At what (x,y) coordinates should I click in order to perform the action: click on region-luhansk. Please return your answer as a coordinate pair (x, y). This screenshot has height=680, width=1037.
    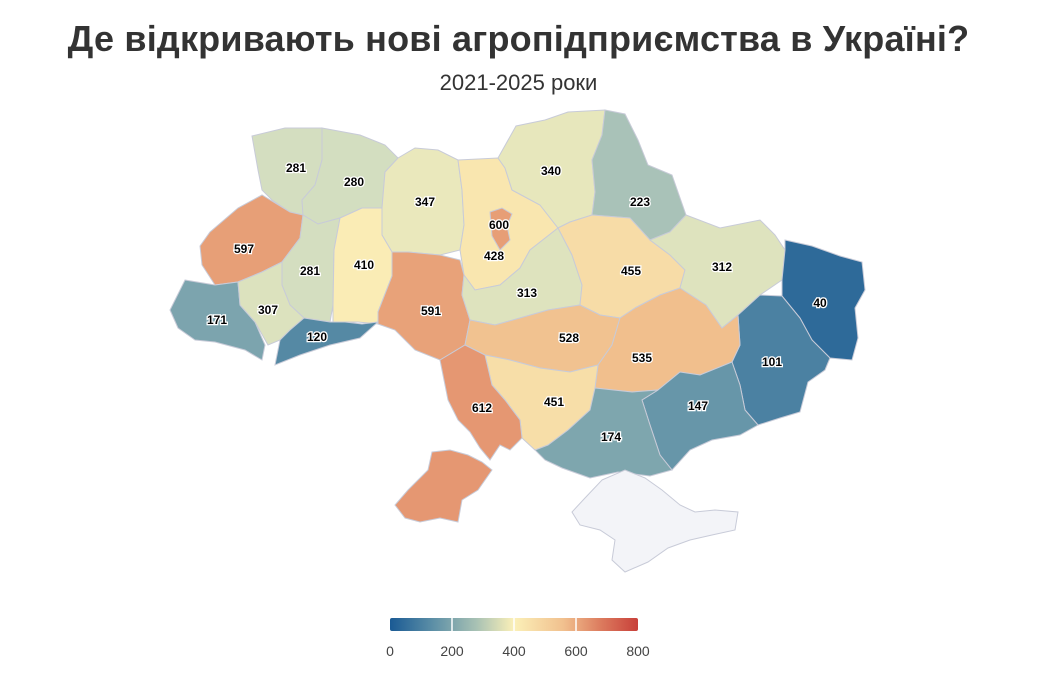
    Looking at the image, I should click on (823, 300).